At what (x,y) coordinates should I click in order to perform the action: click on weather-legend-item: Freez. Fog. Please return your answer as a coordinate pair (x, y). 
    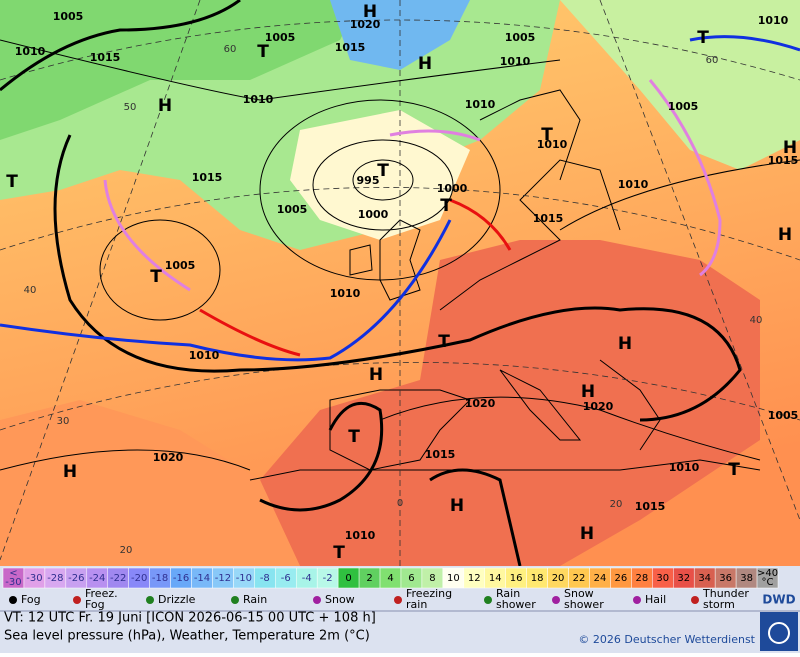
    Looking at the image, I should click on (95, 599).